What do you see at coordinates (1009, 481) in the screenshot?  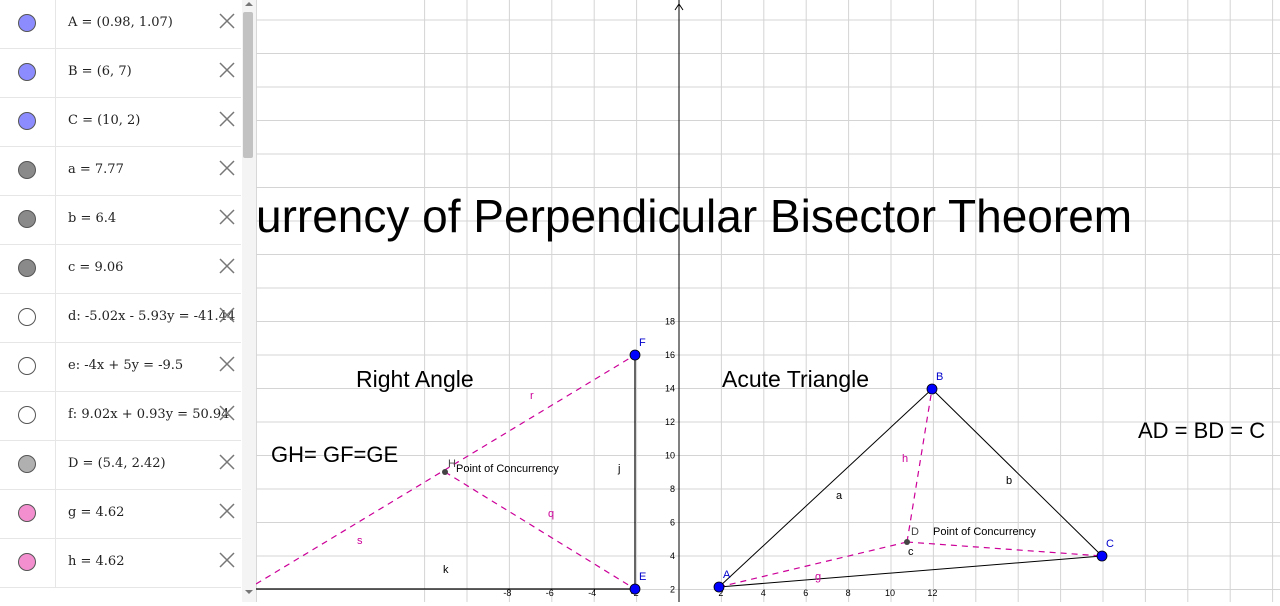 I see `label-b: b` at bounding box center [1009, 481].